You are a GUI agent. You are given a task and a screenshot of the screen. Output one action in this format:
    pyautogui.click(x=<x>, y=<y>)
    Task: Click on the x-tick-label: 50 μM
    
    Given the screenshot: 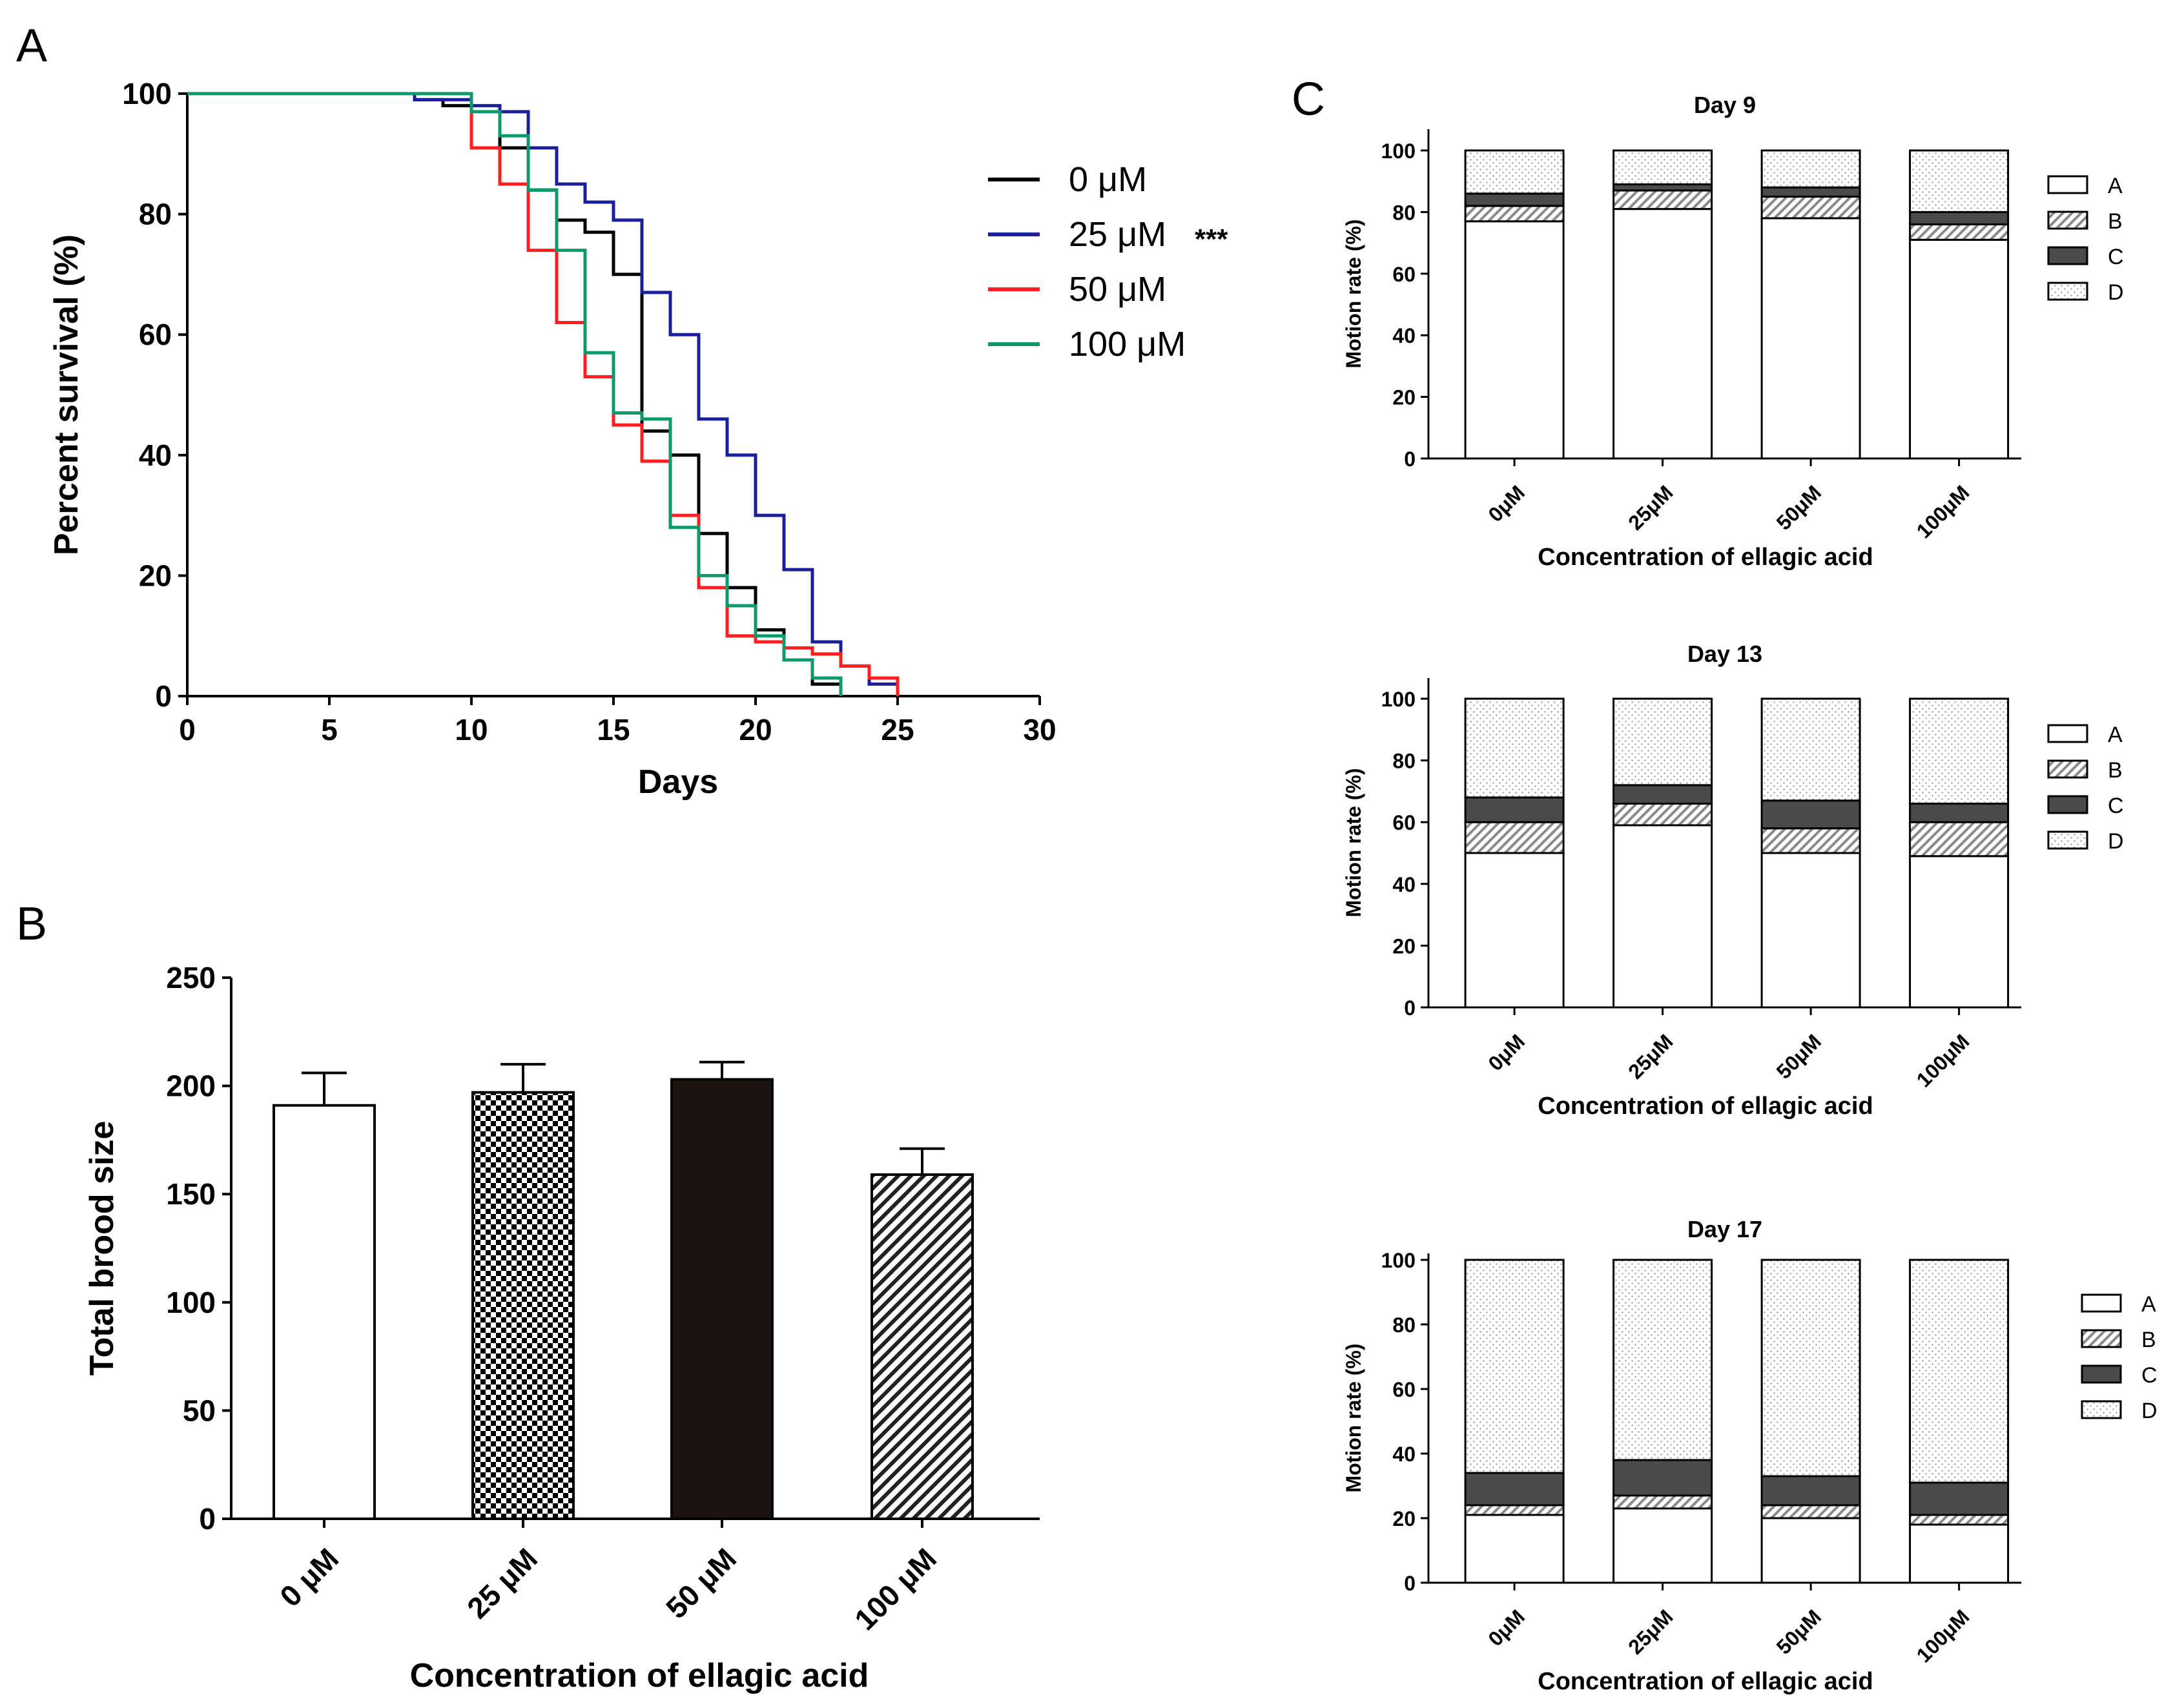 What is the action you would take?
    pyautogui.click(x=701, y=1583)
    